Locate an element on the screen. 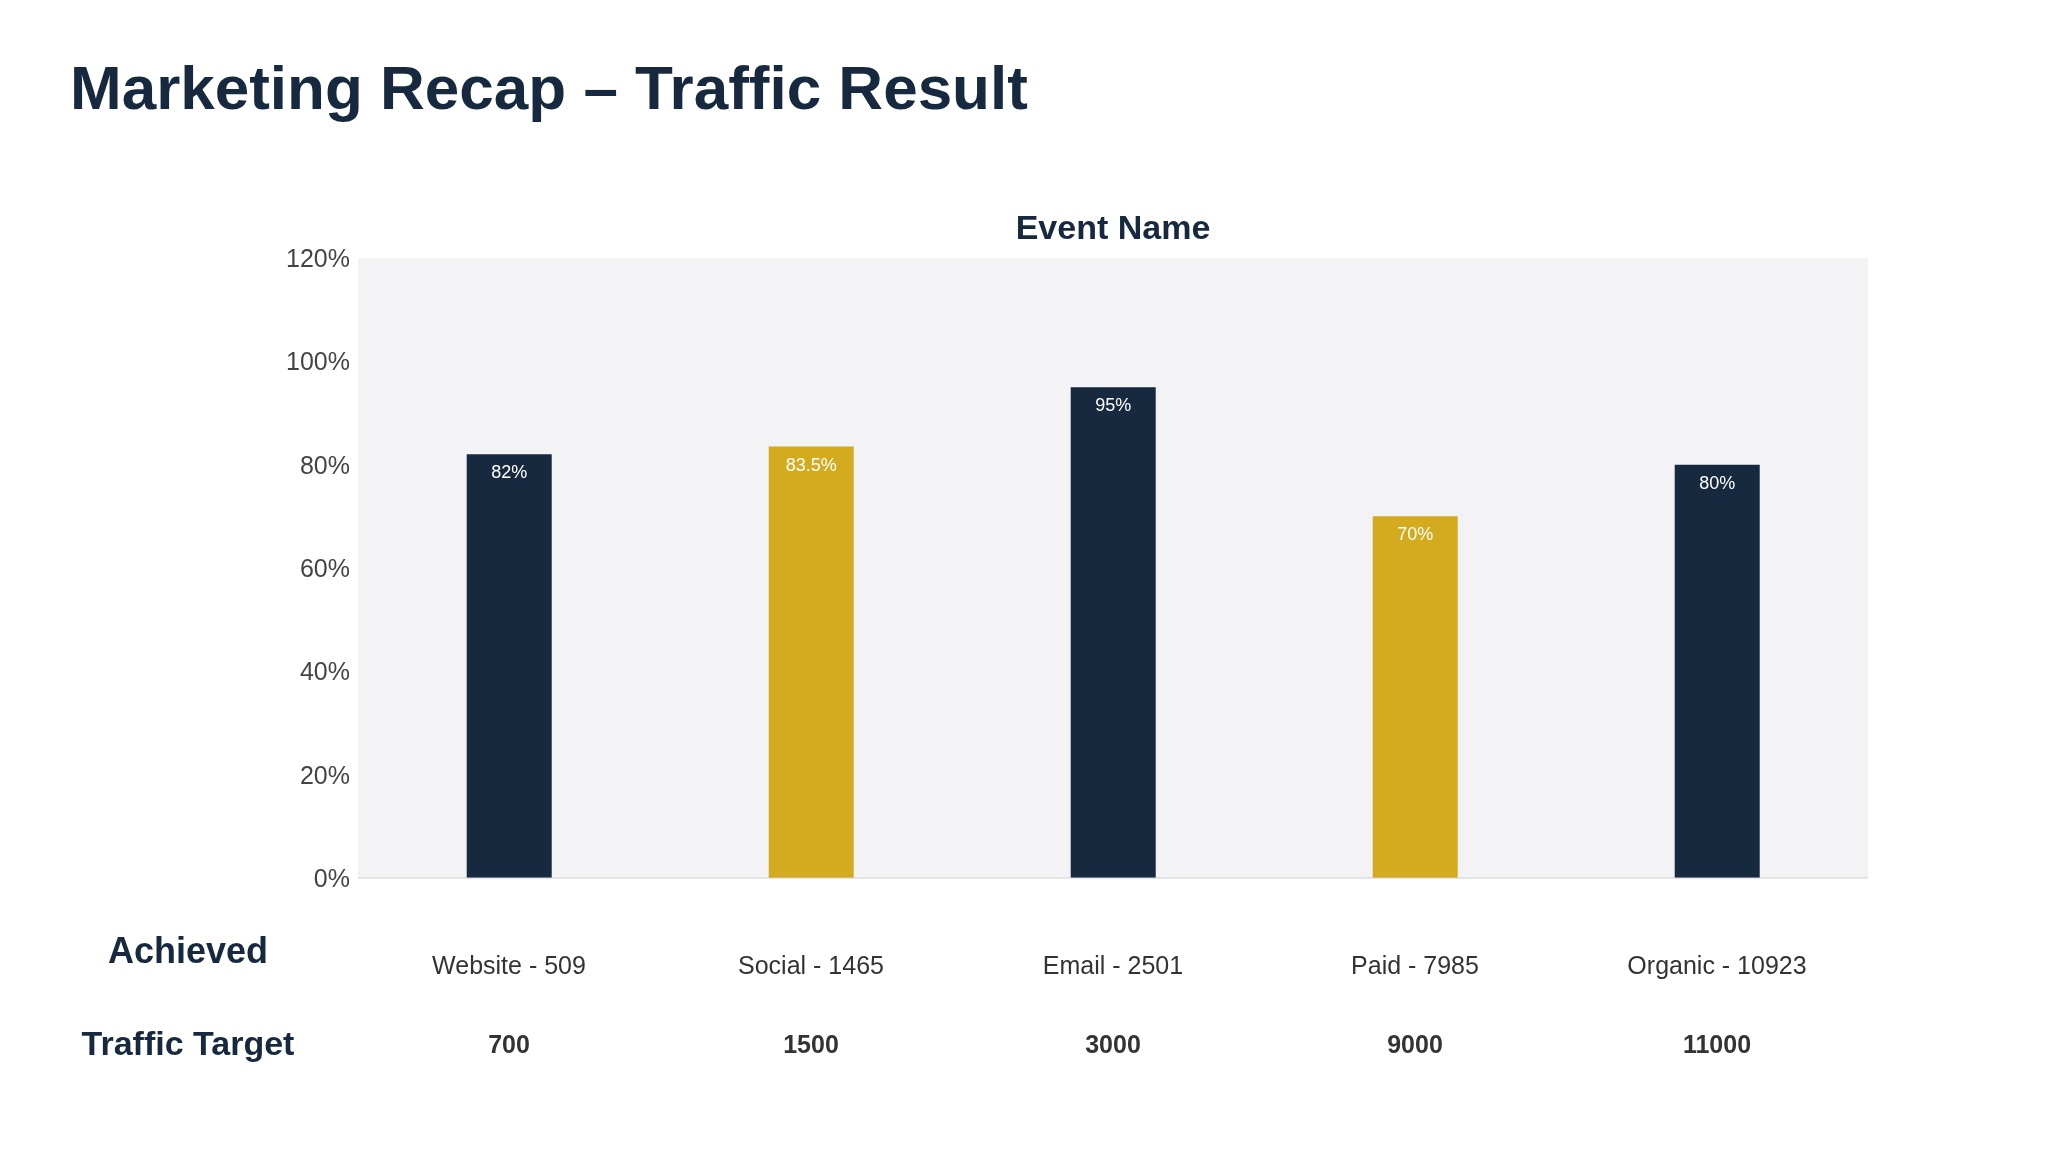 This screenshot has height=1152, width=2048. text: 1500 is located at coordinates (811, 1044).